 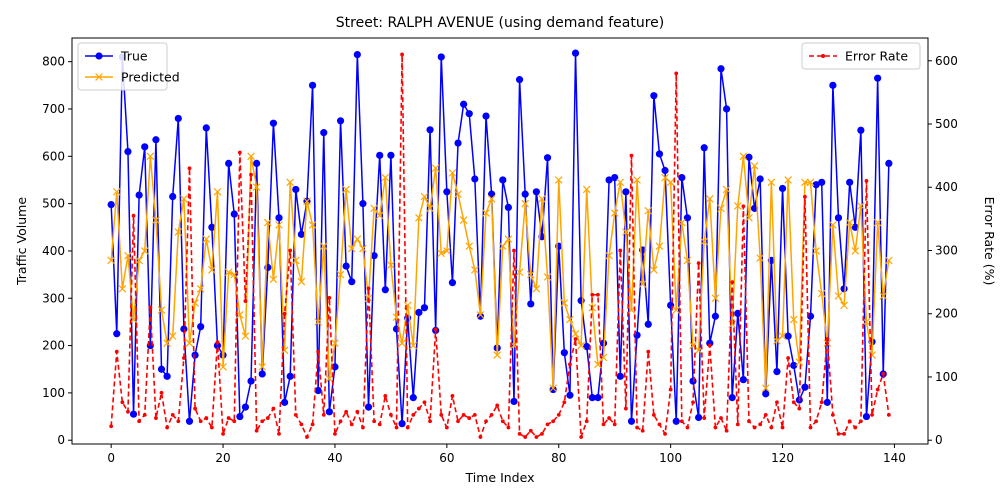 What do you see at coordinates (53, 156) in the screenshot?
I see `y-left-tick-label: 600` at bounding box center [53, 156].